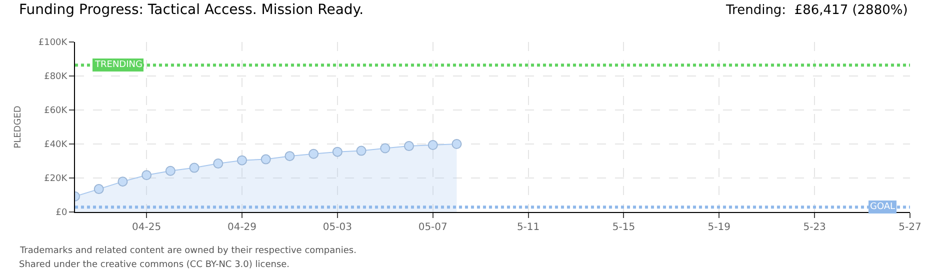 The height and width of the screenshot is (270, 940). What do you see at coordinates (19, 127) in the screenshot?
I see `y-axis-title: PLEDGED` at bounding box center [19, 127].